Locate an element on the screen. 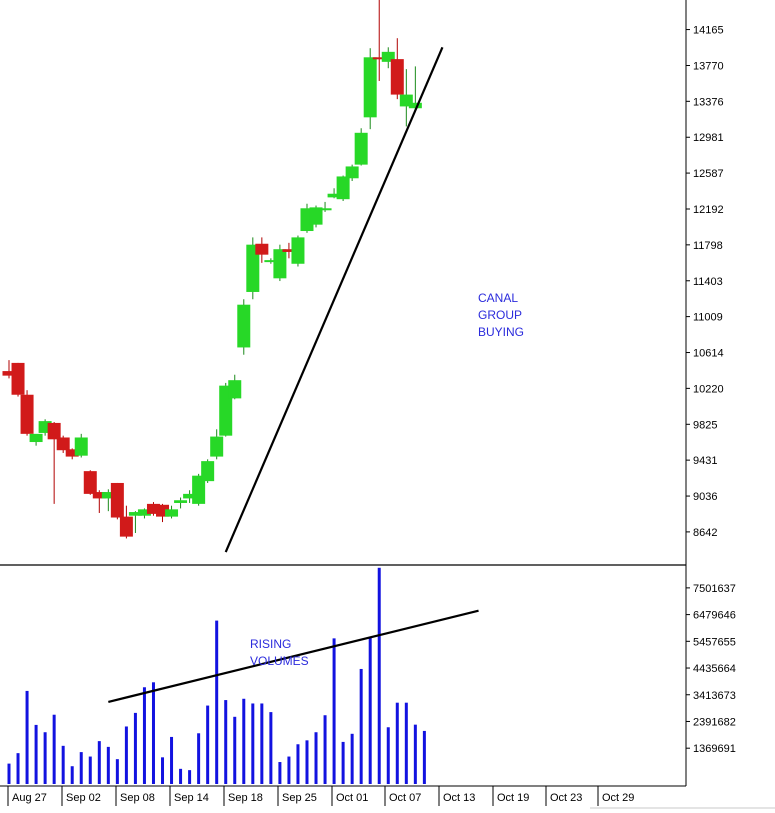 This screenshot has width=775, height=813. price-tick-label: 9825 is located at coordinates (705, 425).